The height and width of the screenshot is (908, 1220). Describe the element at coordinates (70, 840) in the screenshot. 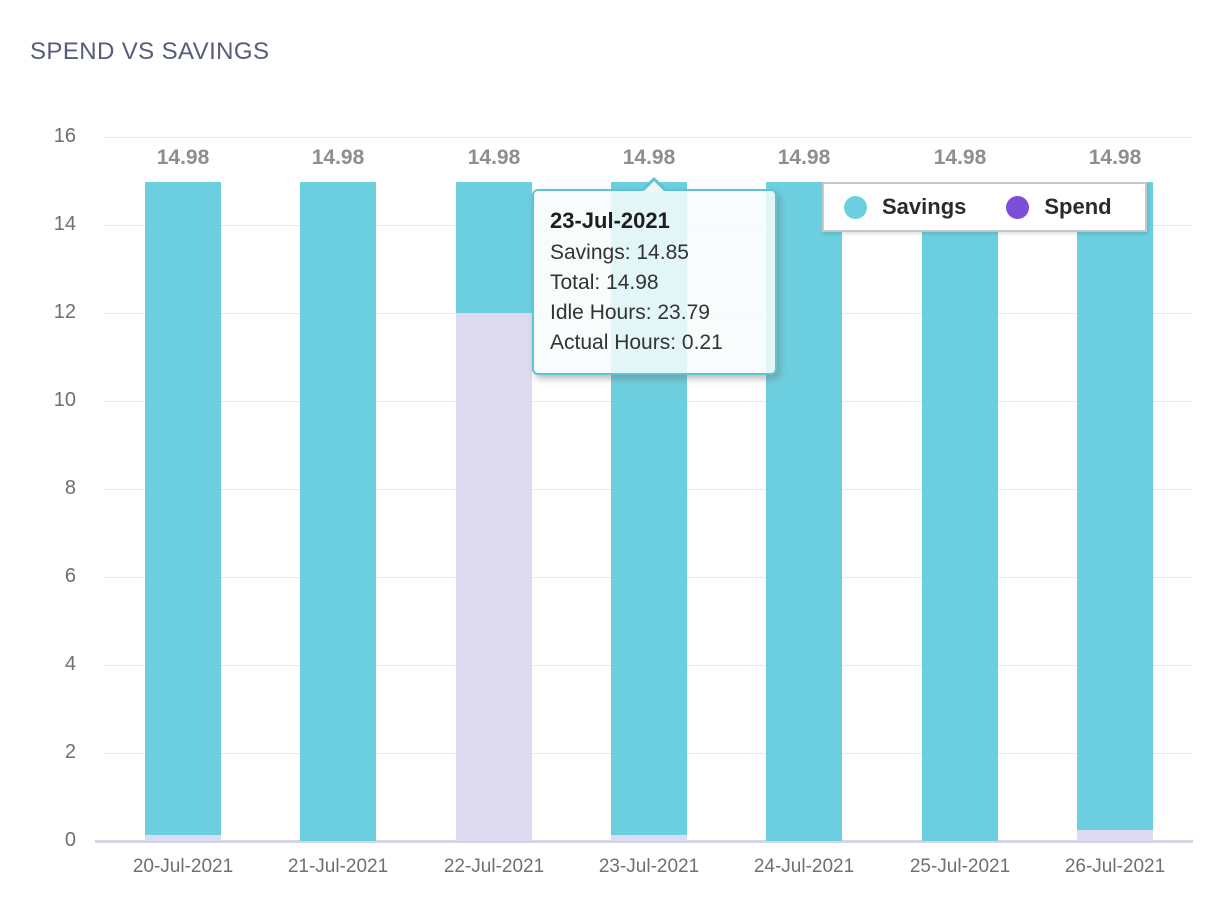

I see `y-axis-tick-label: 0` at that location.